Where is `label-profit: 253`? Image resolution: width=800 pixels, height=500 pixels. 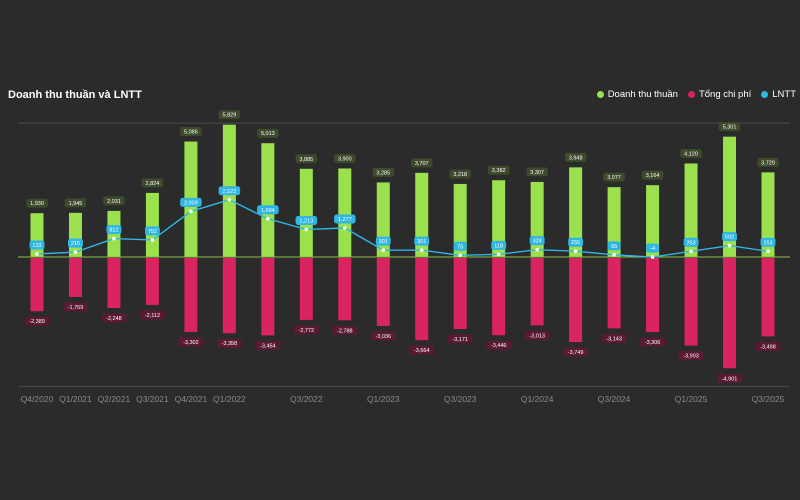
label-profit: 253 is located at coordinates (767, 243).